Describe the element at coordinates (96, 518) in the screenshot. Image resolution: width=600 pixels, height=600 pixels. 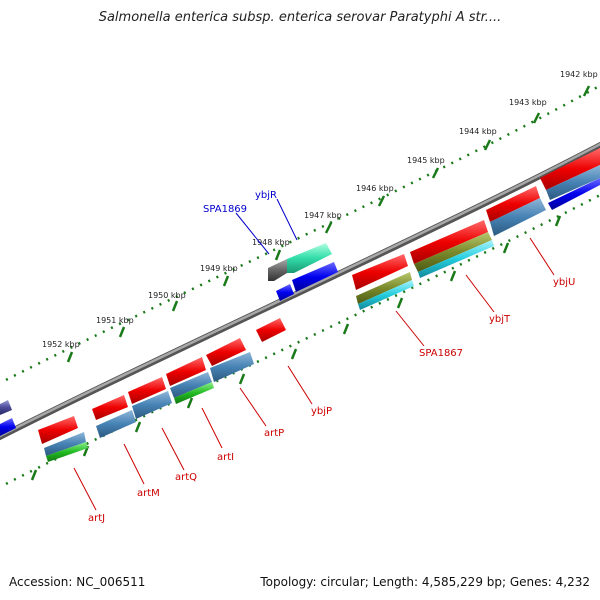
I see `gene-label-reverse: artJ` at that location.